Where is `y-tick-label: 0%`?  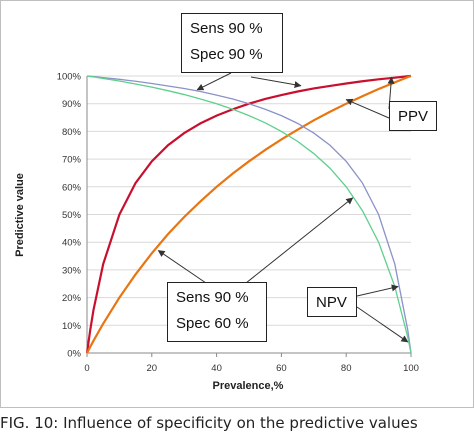 y-tick-label: 0% is located at coordinates (74, 354).